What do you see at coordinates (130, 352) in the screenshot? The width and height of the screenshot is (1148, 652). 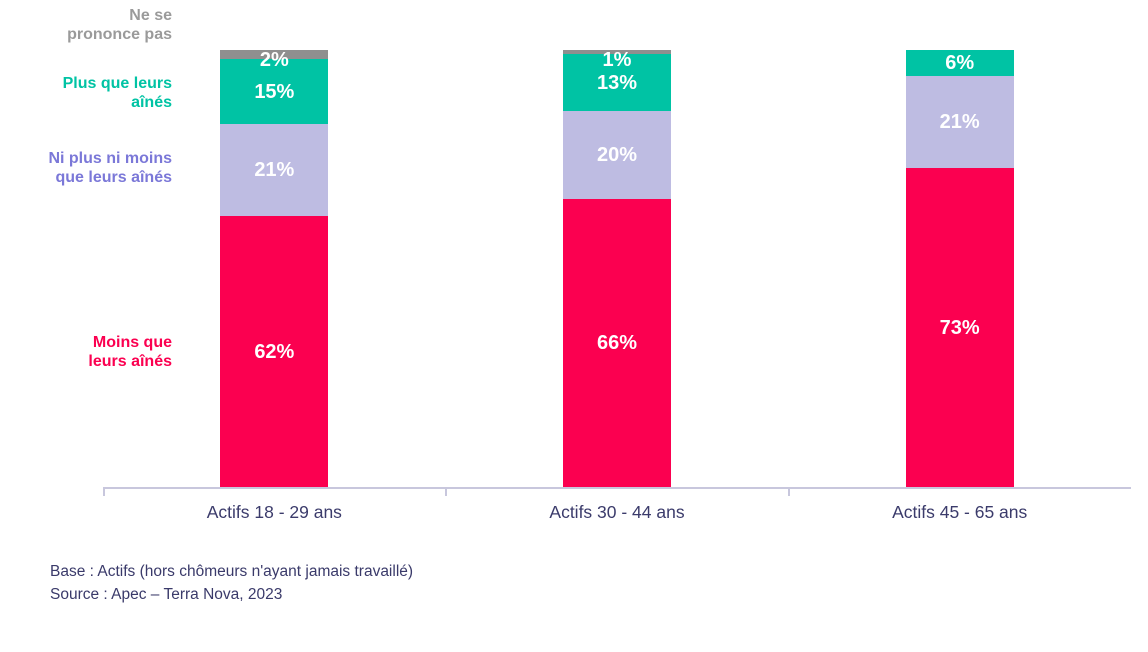 I see `legend-label-moins-que-leurs-aines: Moins que leurs aînés` at bounding box center [130, 352].